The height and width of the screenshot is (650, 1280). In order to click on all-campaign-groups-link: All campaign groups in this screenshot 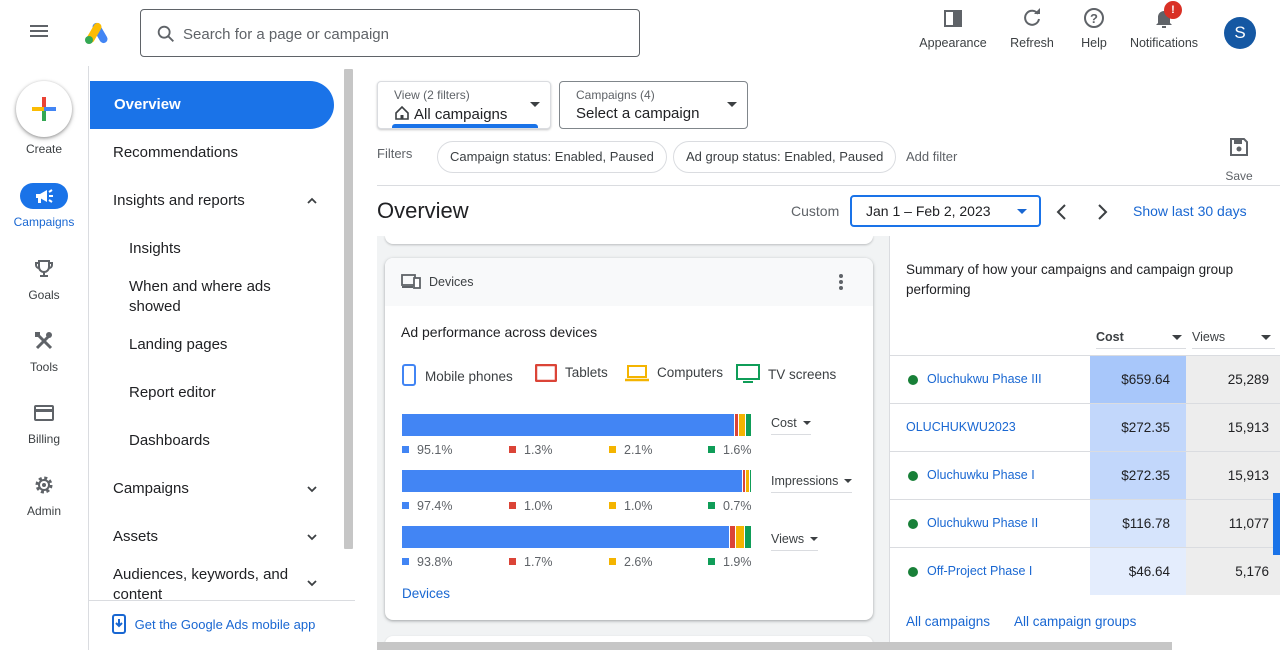, I will do `click(1075, 621)`.